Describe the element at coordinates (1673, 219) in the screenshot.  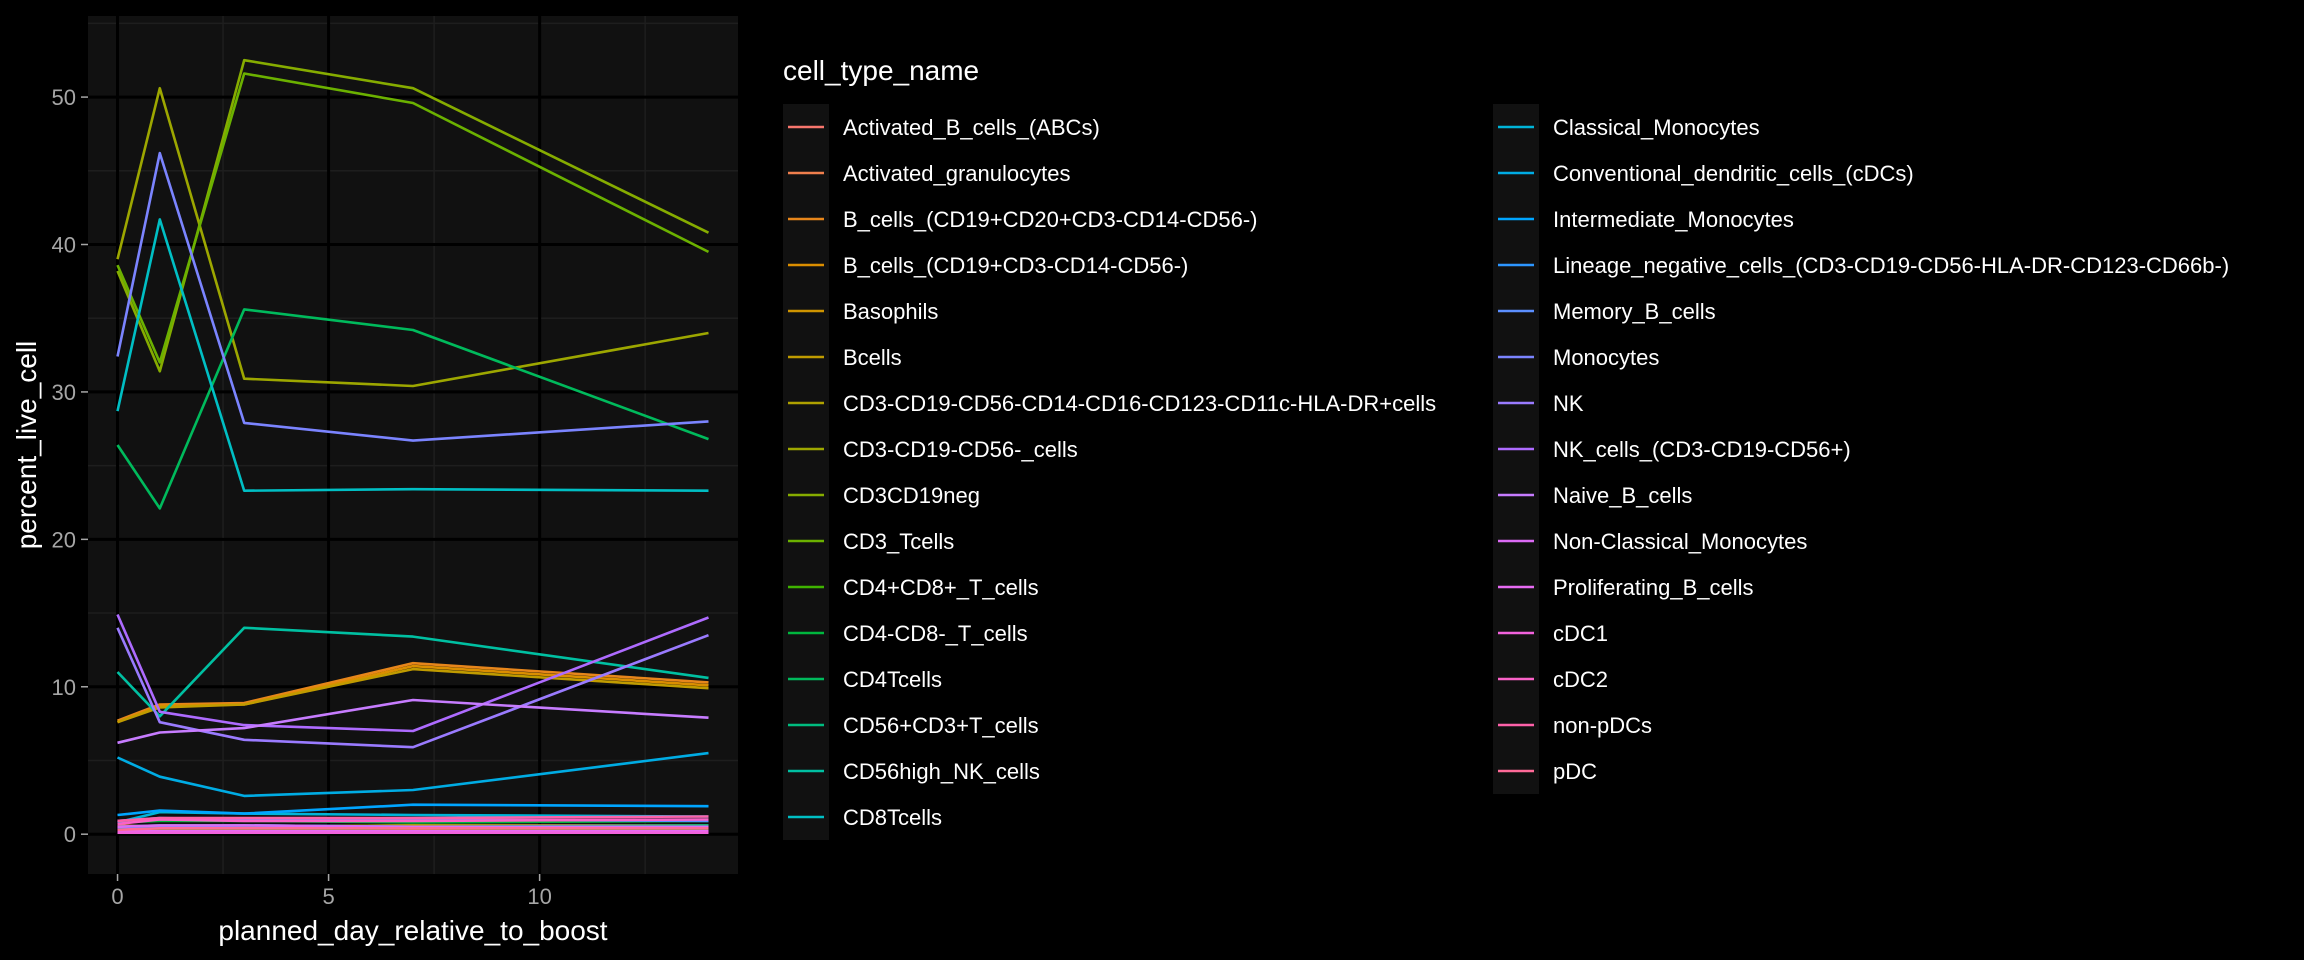
I see `legend-label: Intermediate_Monocytes` at that location.